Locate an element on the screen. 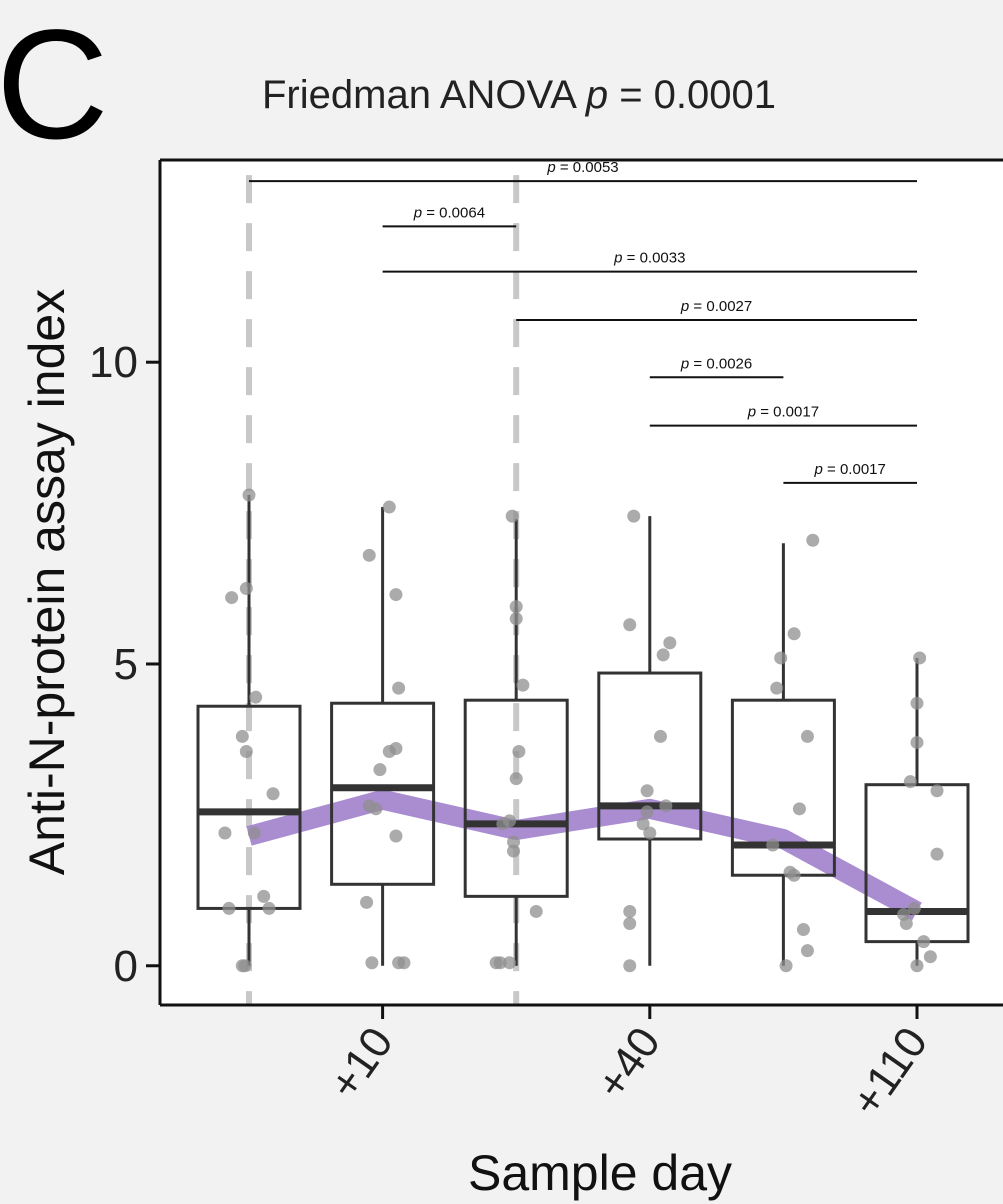  significance-label-3: p = 0.0033 is located at coordinates (649, 258).